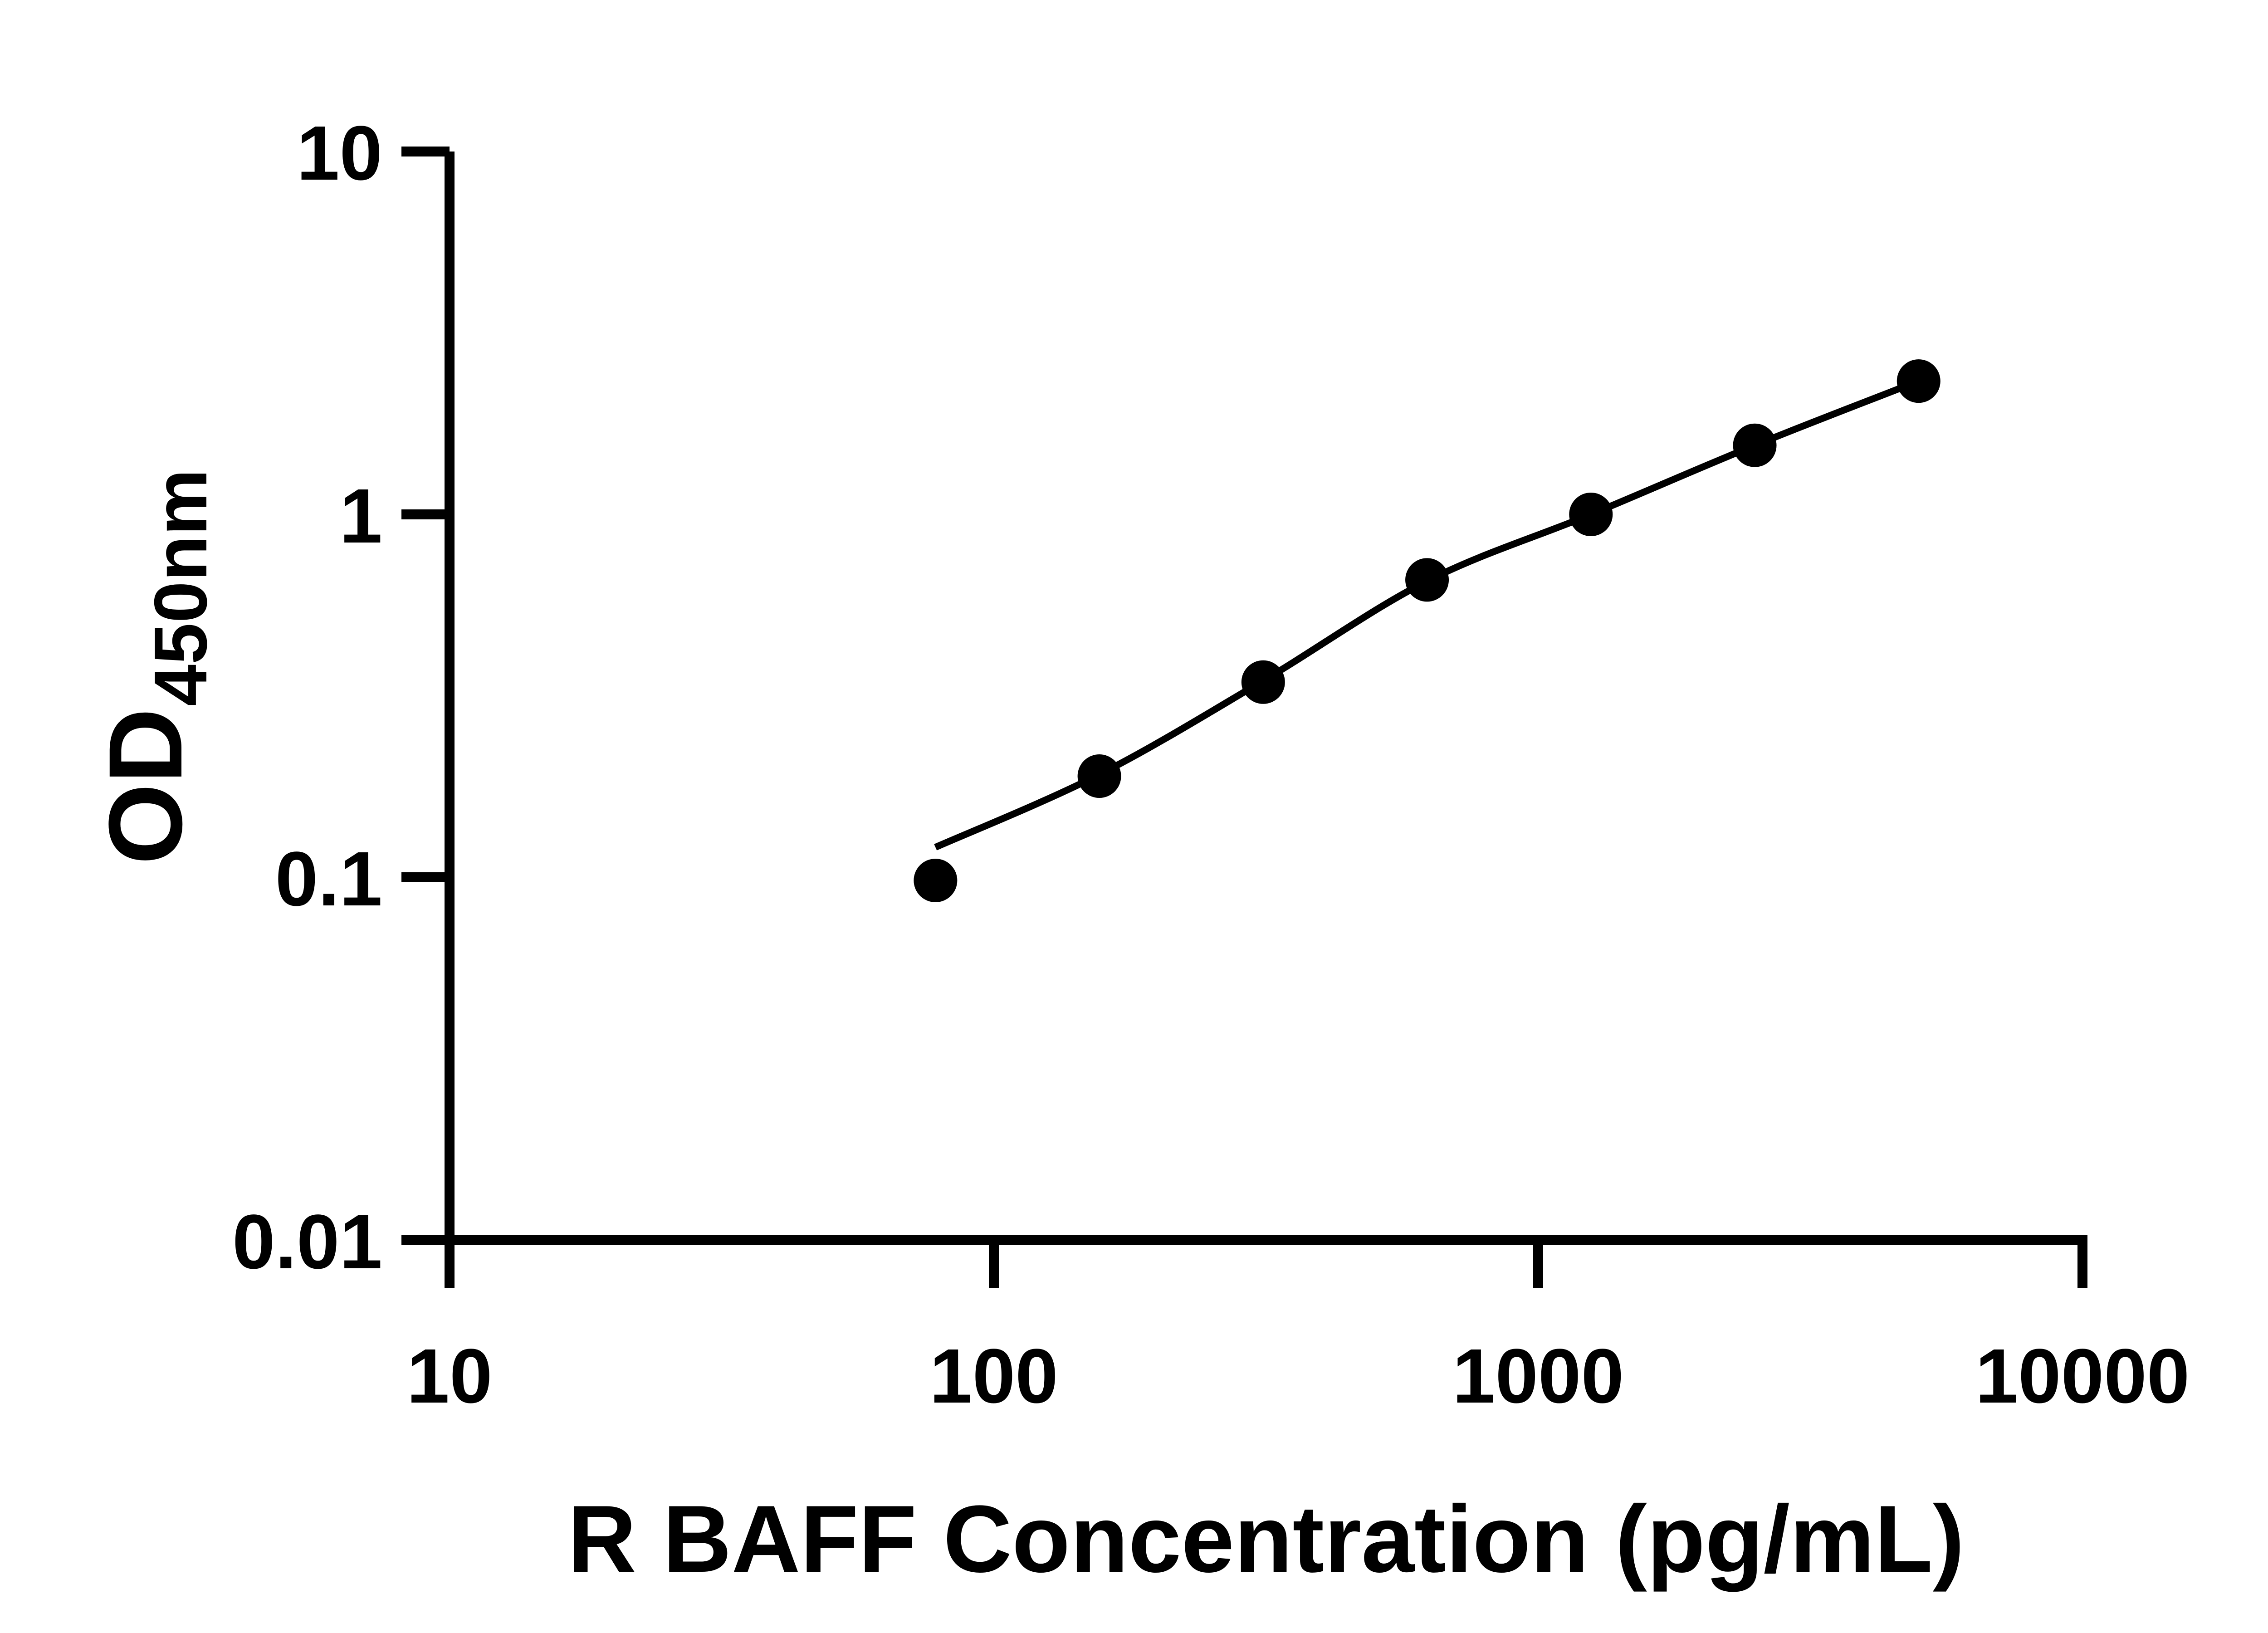  What do you see at coordinates (339, 153) in the screenshot?
I see `y-tick-label: 10` at bounding box center [339, 153].